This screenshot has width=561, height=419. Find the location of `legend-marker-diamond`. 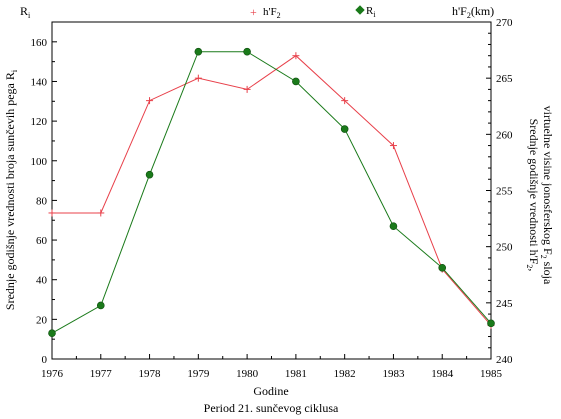

legend-marker-diamond is located at coordinates (360, 10).